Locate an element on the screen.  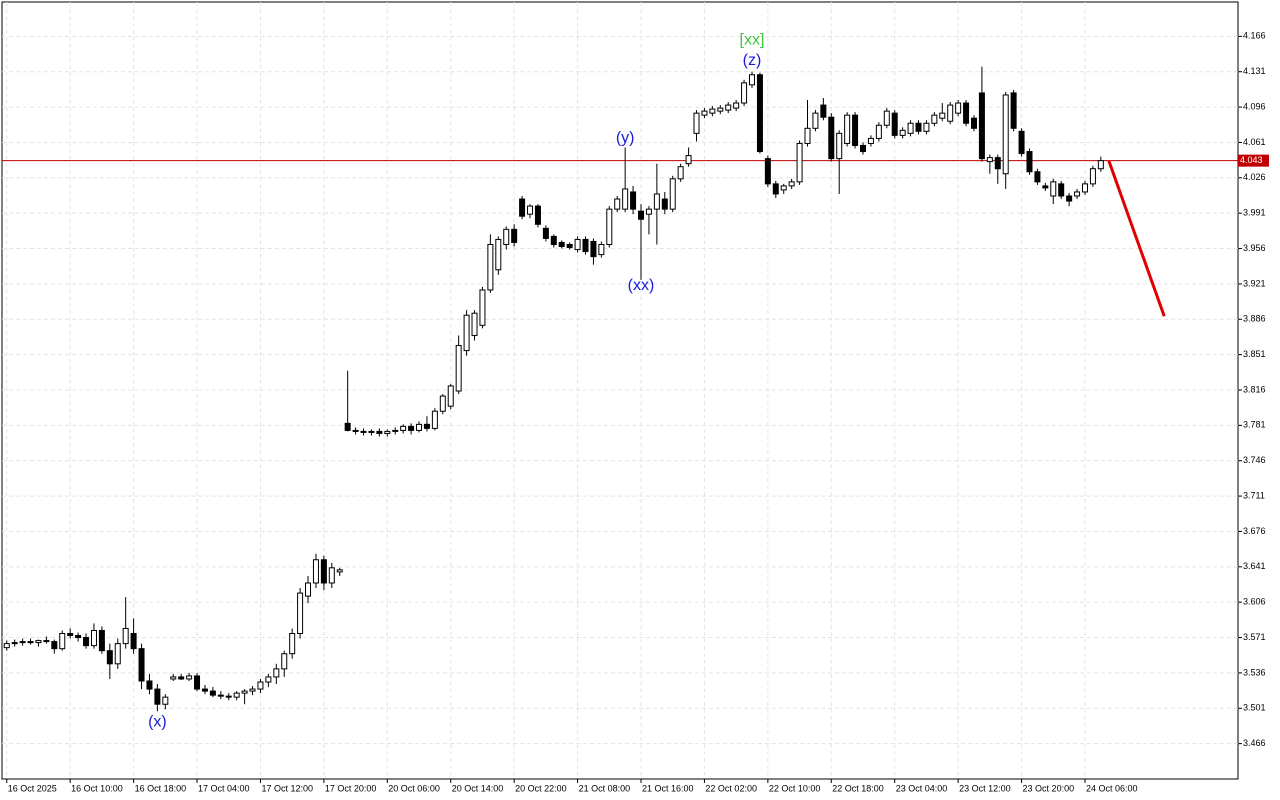
y-tick-label: 3.501 is located at coordinates (1254, 708).